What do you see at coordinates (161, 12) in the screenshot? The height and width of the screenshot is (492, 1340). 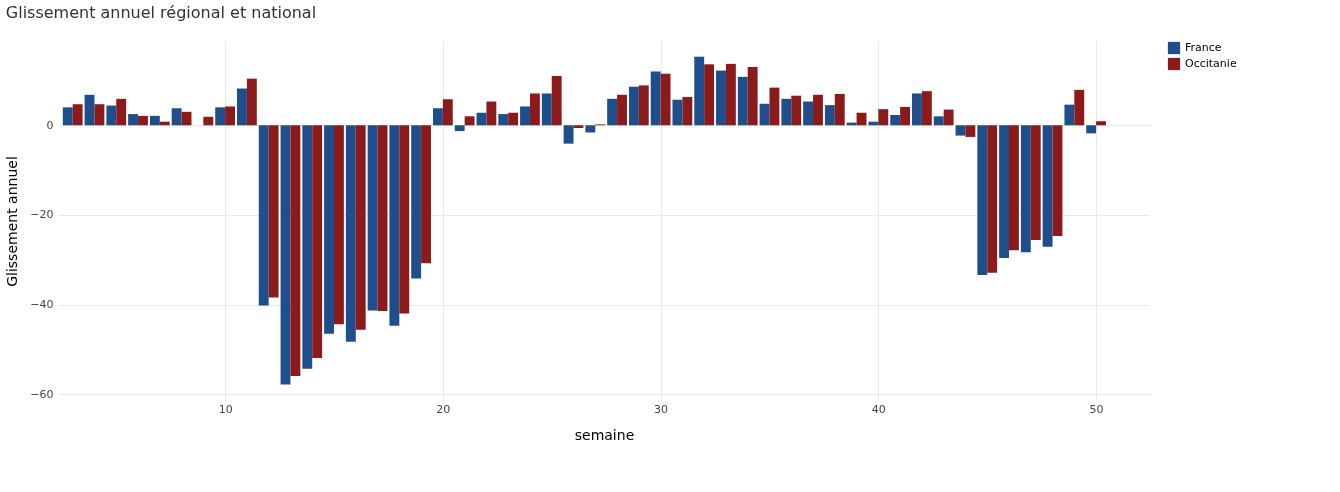 I see `chart-title: Glissement annuel régional et national` at bounding box center [161, 12].